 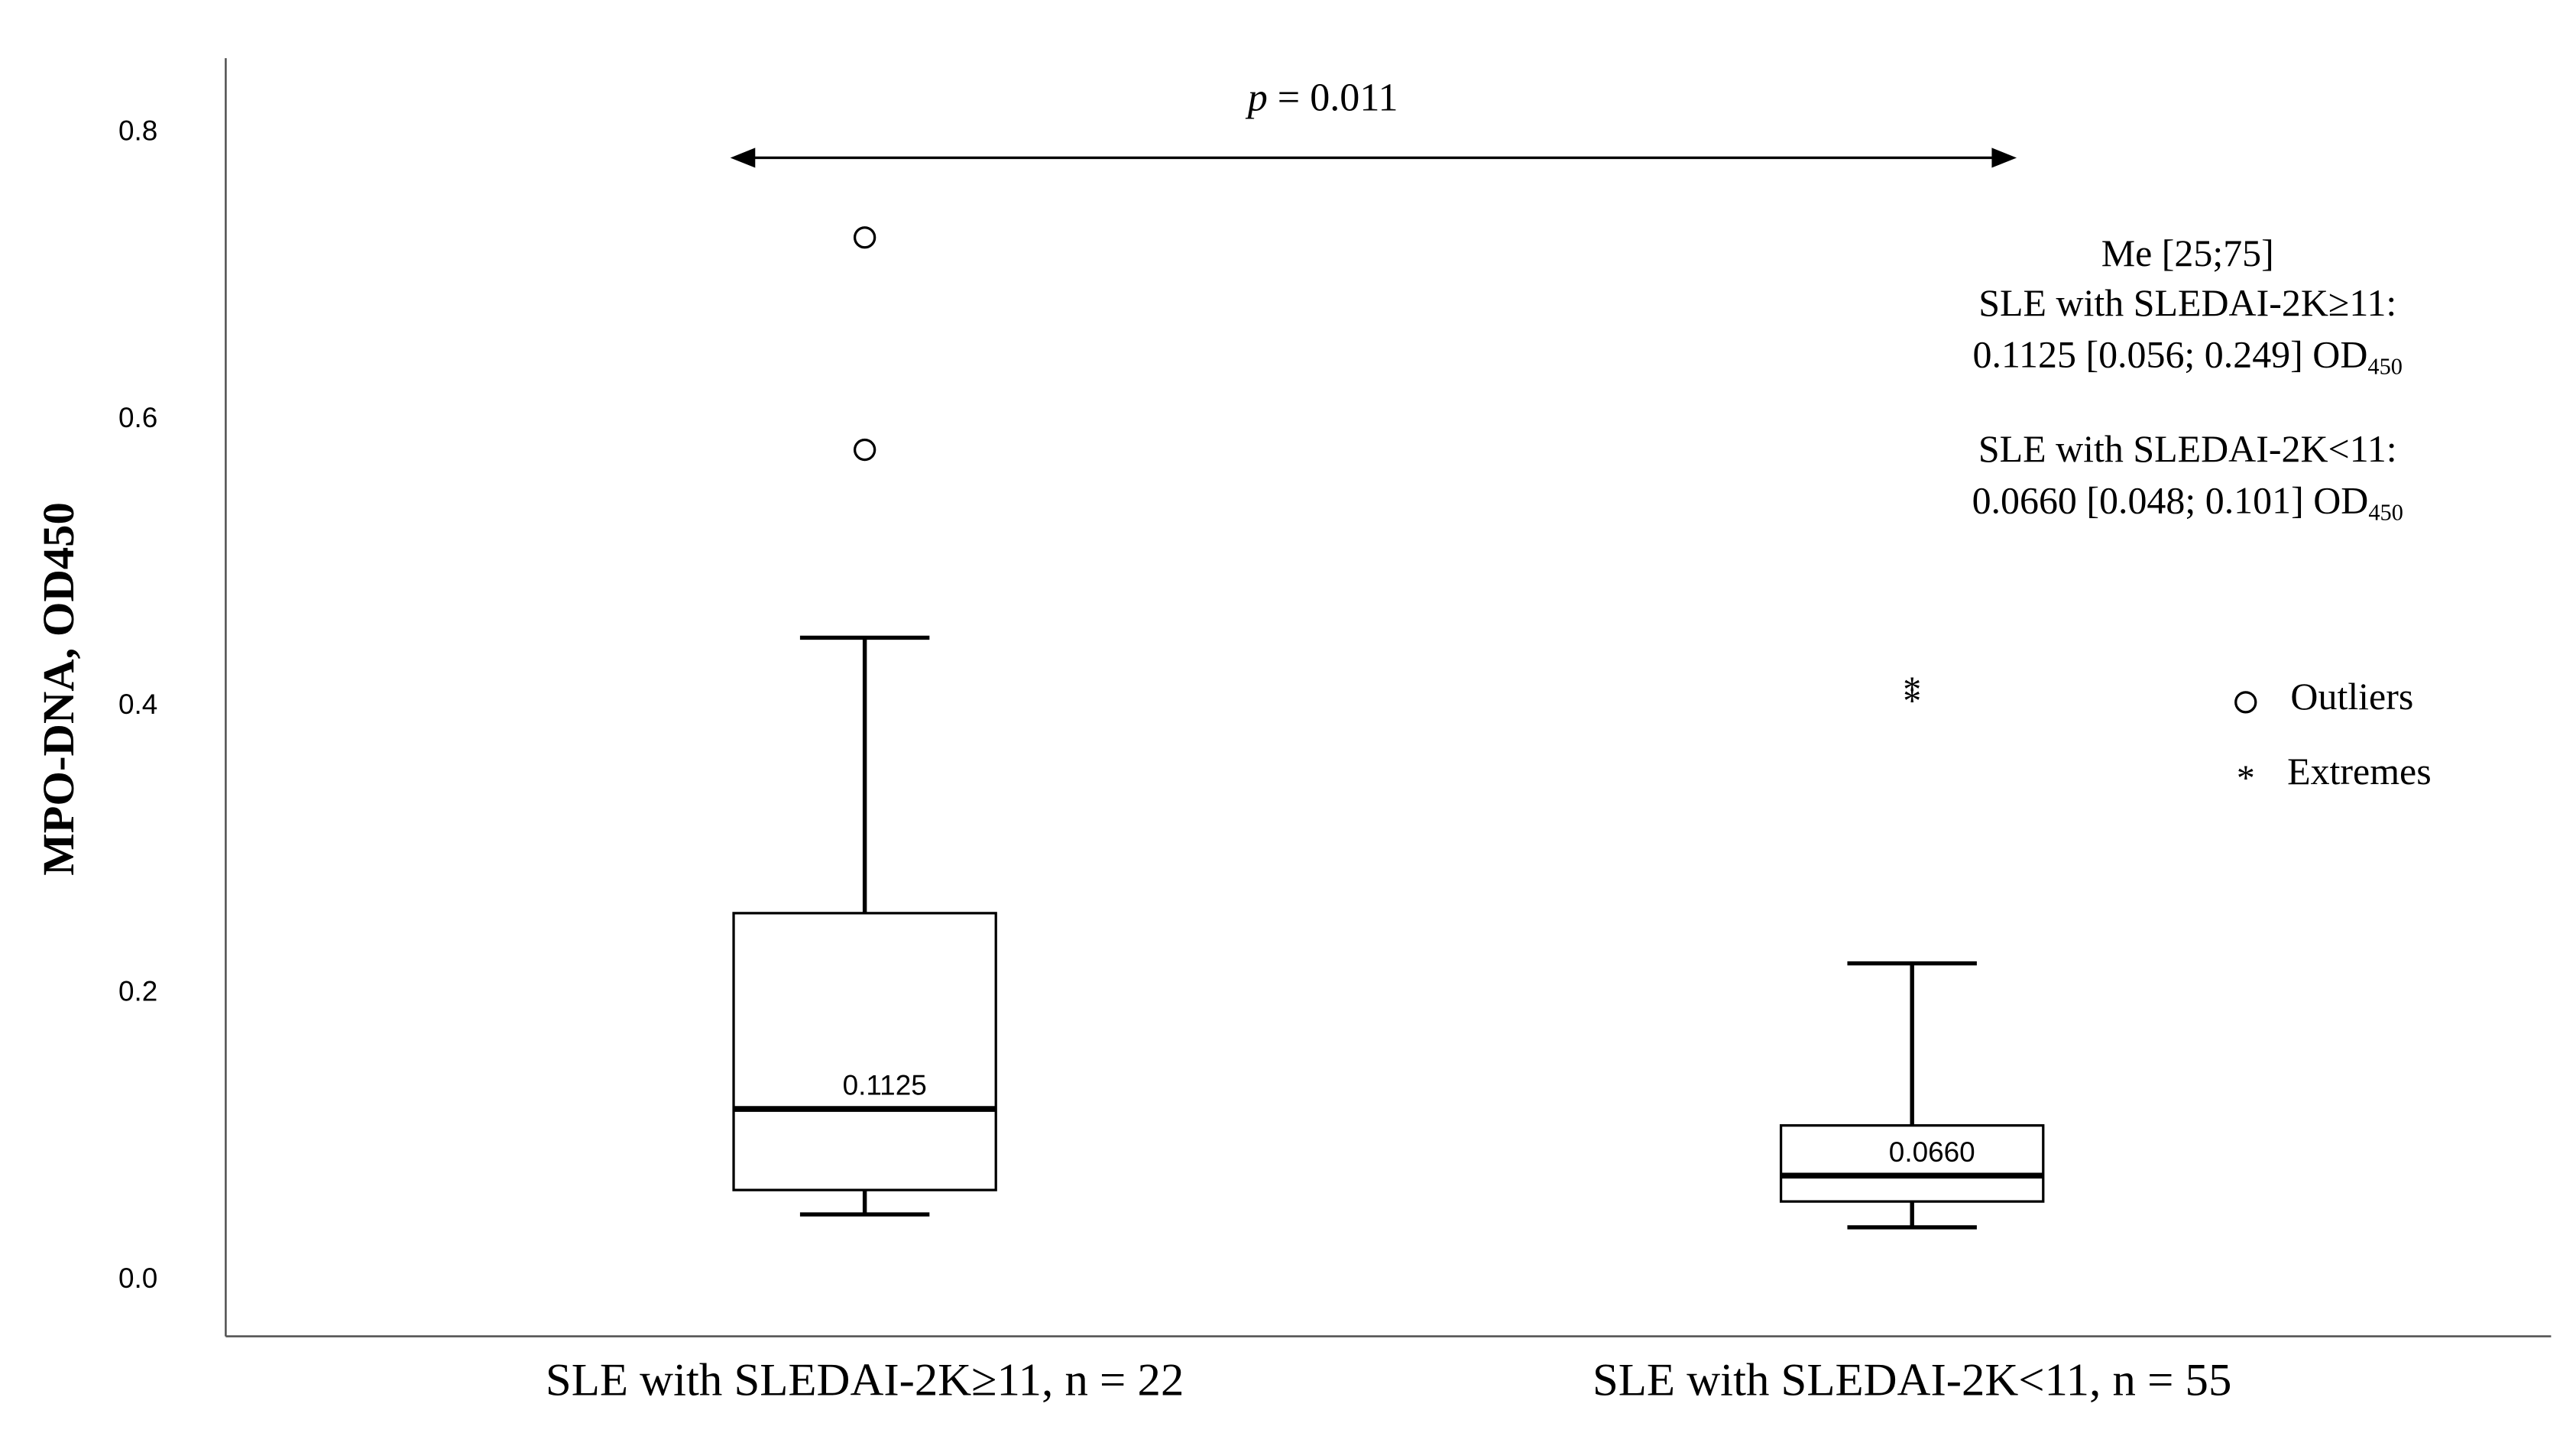 I want to click on y-tick-label: 0.2, so click(x=137, y=991).